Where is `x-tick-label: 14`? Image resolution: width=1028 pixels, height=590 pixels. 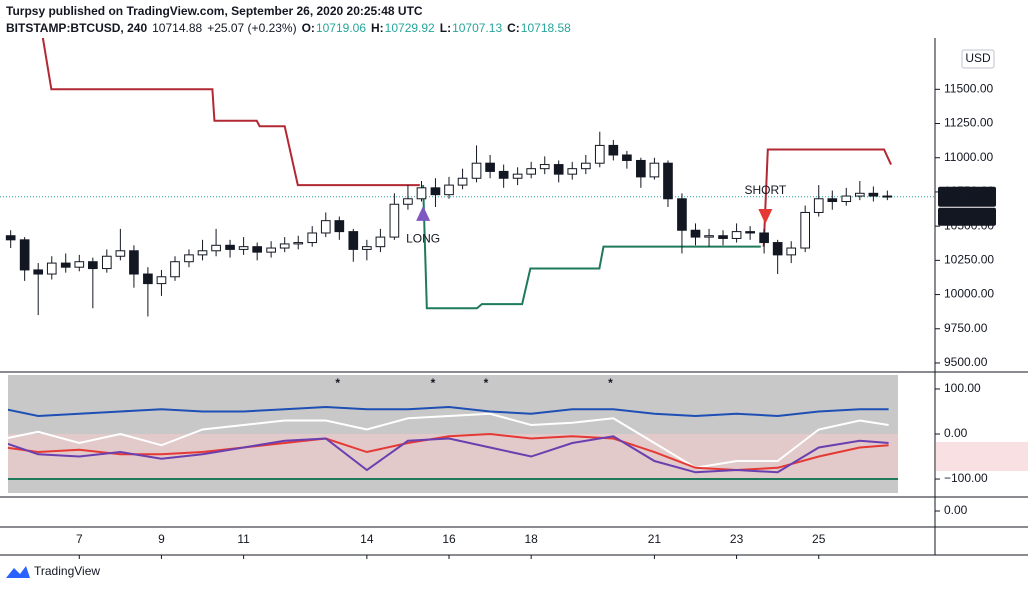
x-tick-label: 14 is located at coordinates (367, 539).